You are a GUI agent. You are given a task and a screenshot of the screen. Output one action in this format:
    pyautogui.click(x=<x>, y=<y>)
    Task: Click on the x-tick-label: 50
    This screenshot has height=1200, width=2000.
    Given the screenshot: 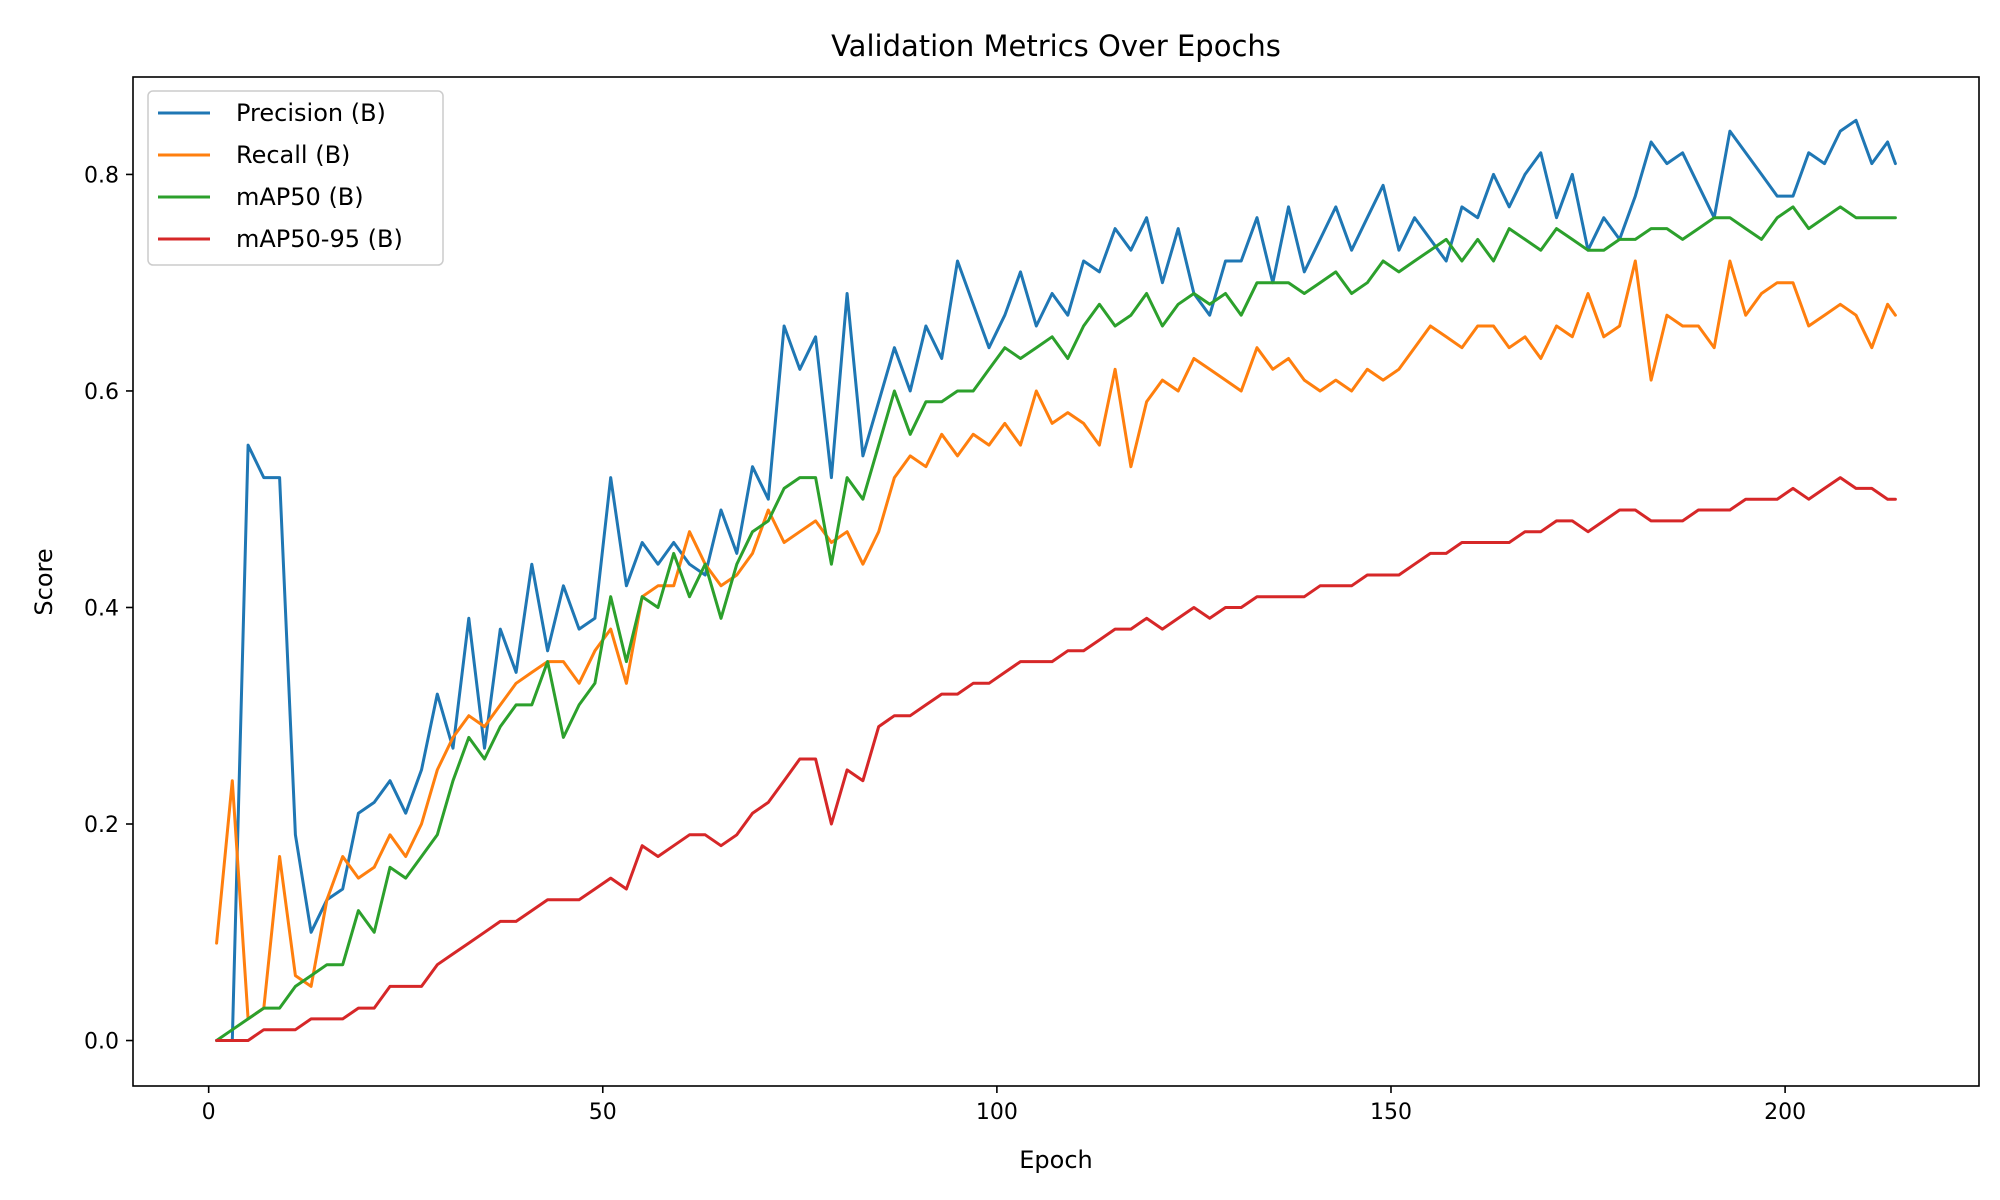 What is the action you would take?
    pyautogui.click(x=603, y=1112)
    